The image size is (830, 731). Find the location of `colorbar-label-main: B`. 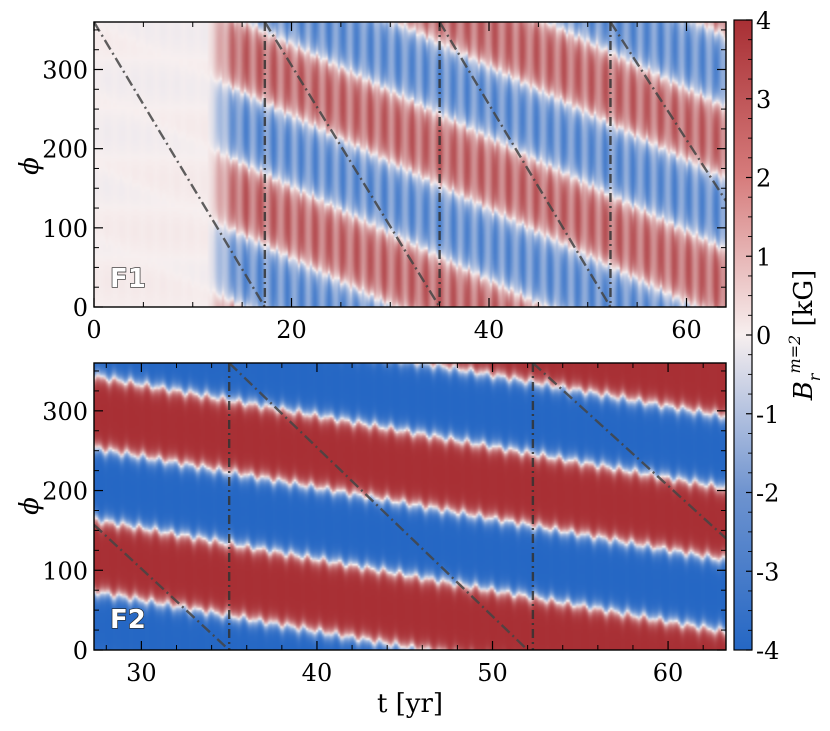

colorbar-label-main: B is located at coordinates (804, 391).